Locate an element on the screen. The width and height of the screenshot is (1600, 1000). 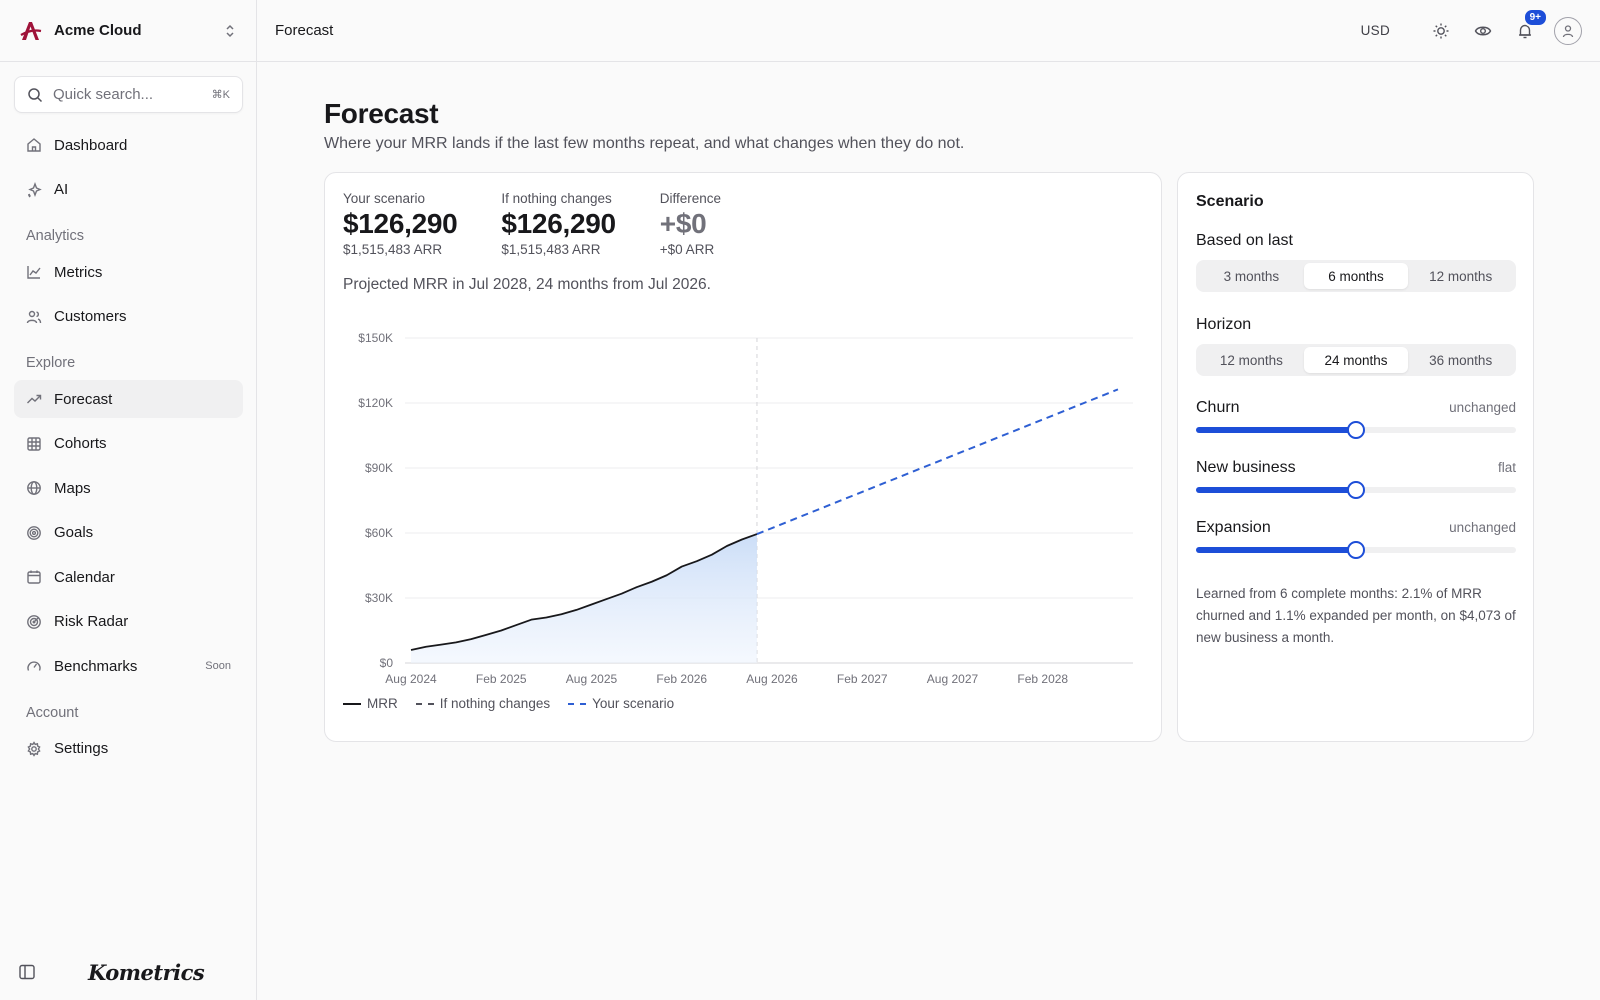
quick-search: Quick search... ⌘K is located at coordinates (128, 94).